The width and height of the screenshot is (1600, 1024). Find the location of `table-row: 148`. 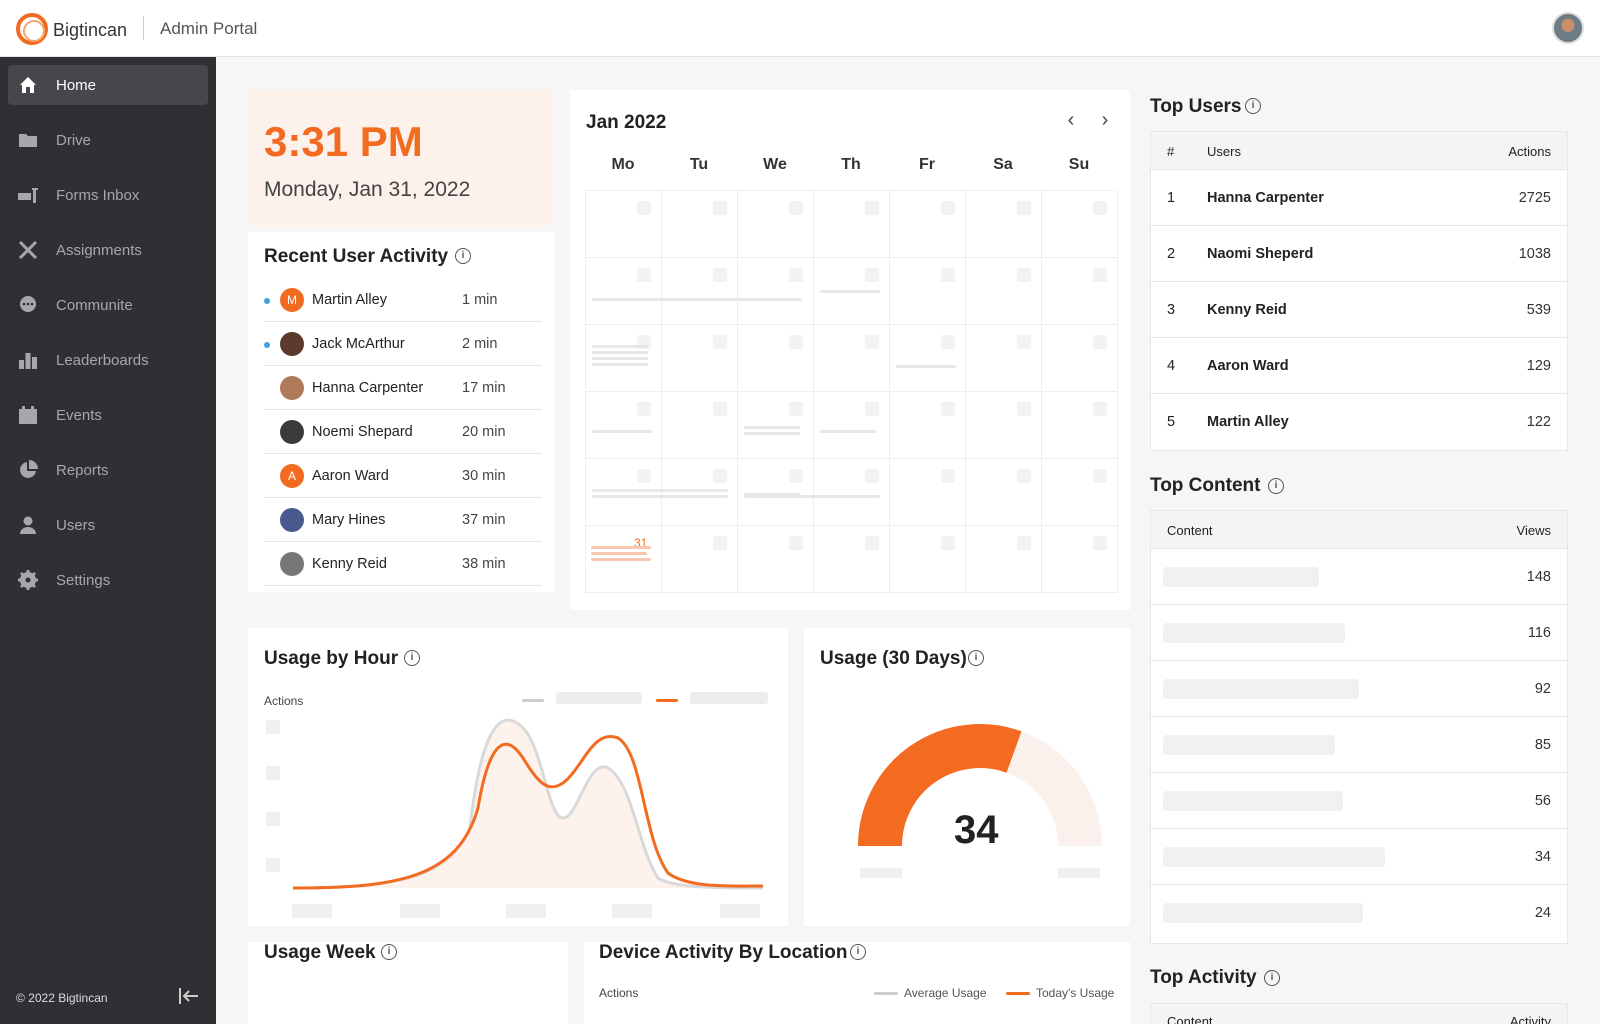

table-row: 148 is located at coordinates (1359, 577).